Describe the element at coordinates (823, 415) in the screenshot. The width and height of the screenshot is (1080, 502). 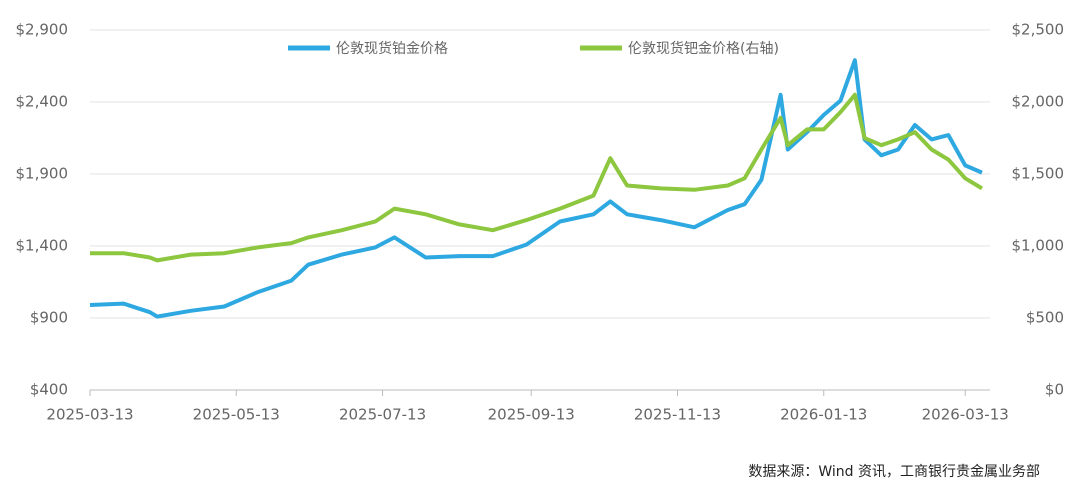
I see `x-tick-label: 2026-01-13` at that location.